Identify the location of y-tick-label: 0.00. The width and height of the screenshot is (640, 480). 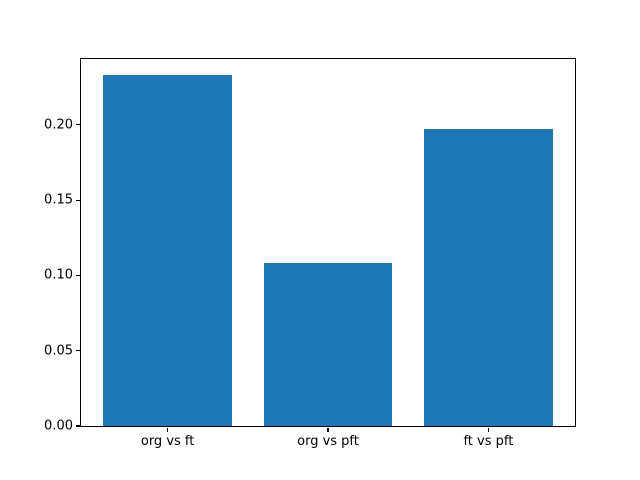
(58, 426).